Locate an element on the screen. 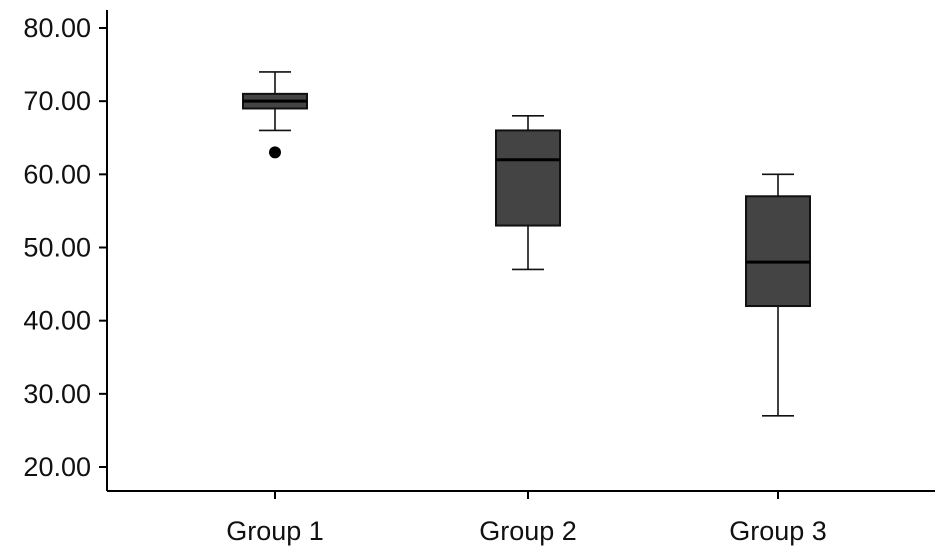 The image size is (945, 557). x-tick-label: Group 1 is located at coordinates (275, 531).